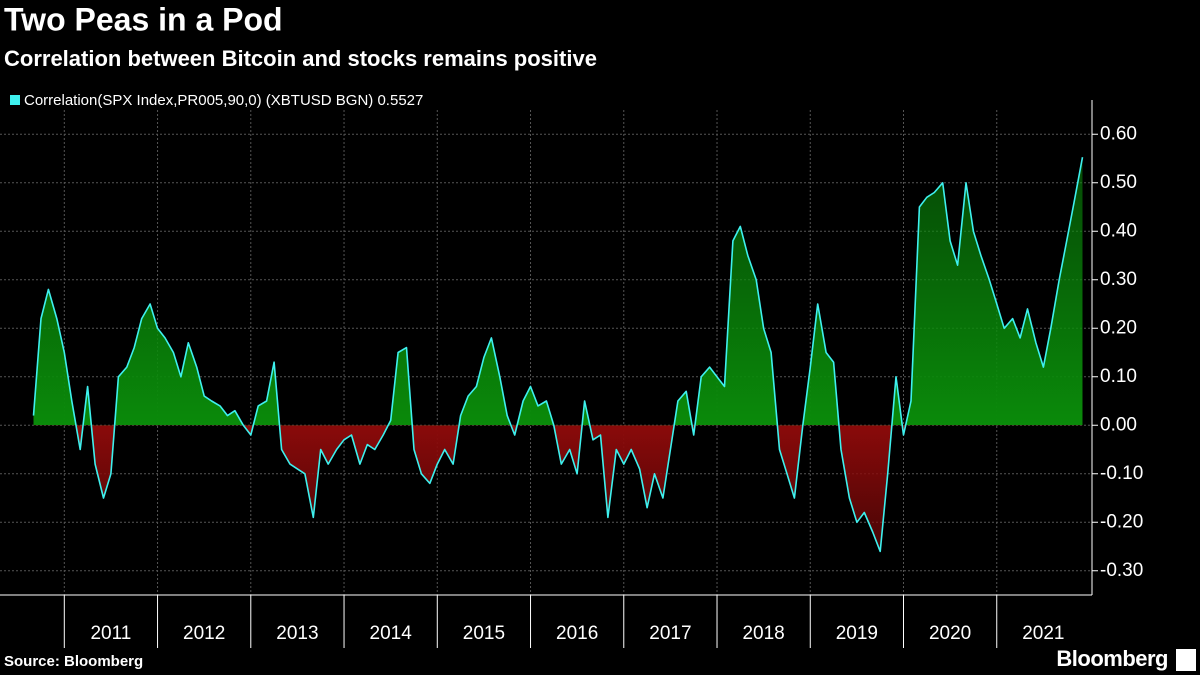 The width and height of the screenshot is (1200, 675). What do you see at coordinates (204, 633) in the screenshot?
I see `x-tick-label: 2012` at bounding box center [204, 633].